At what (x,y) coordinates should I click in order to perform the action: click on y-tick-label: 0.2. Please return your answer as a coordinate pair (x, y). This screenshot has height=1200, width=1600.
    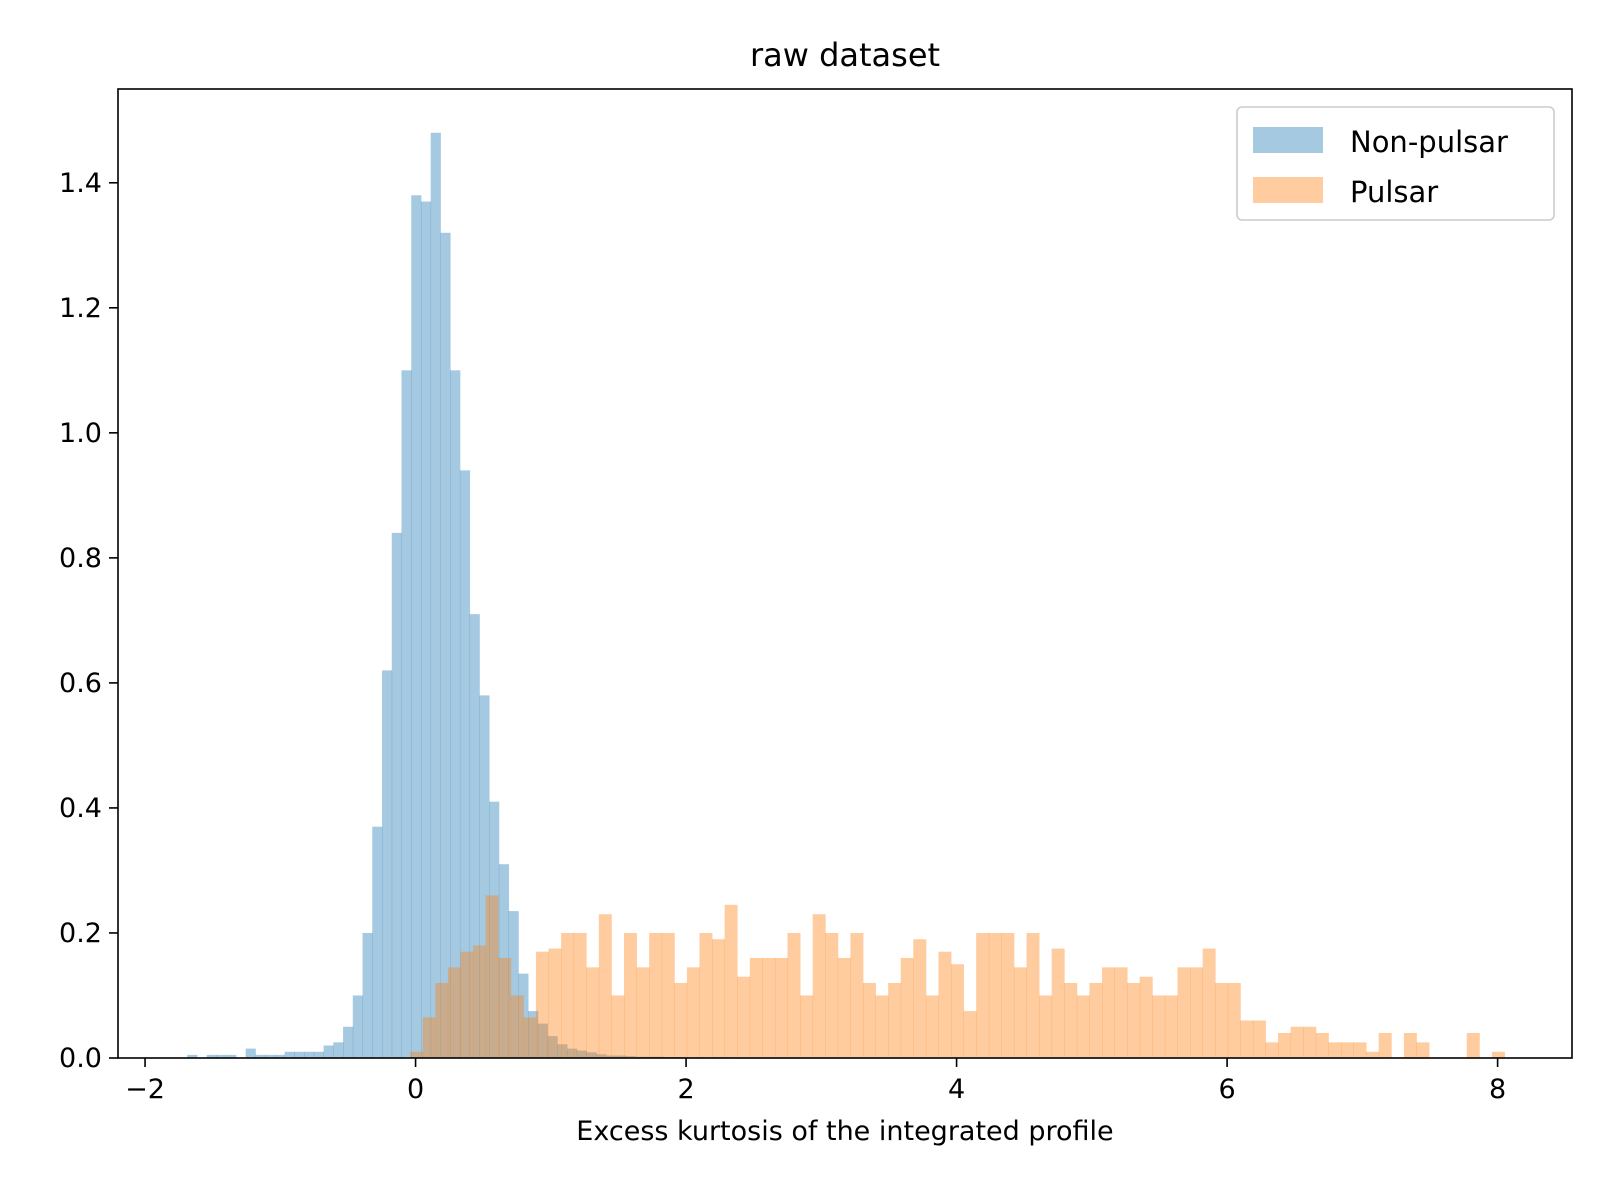
    Looking at the image, I should click on (80, 933).